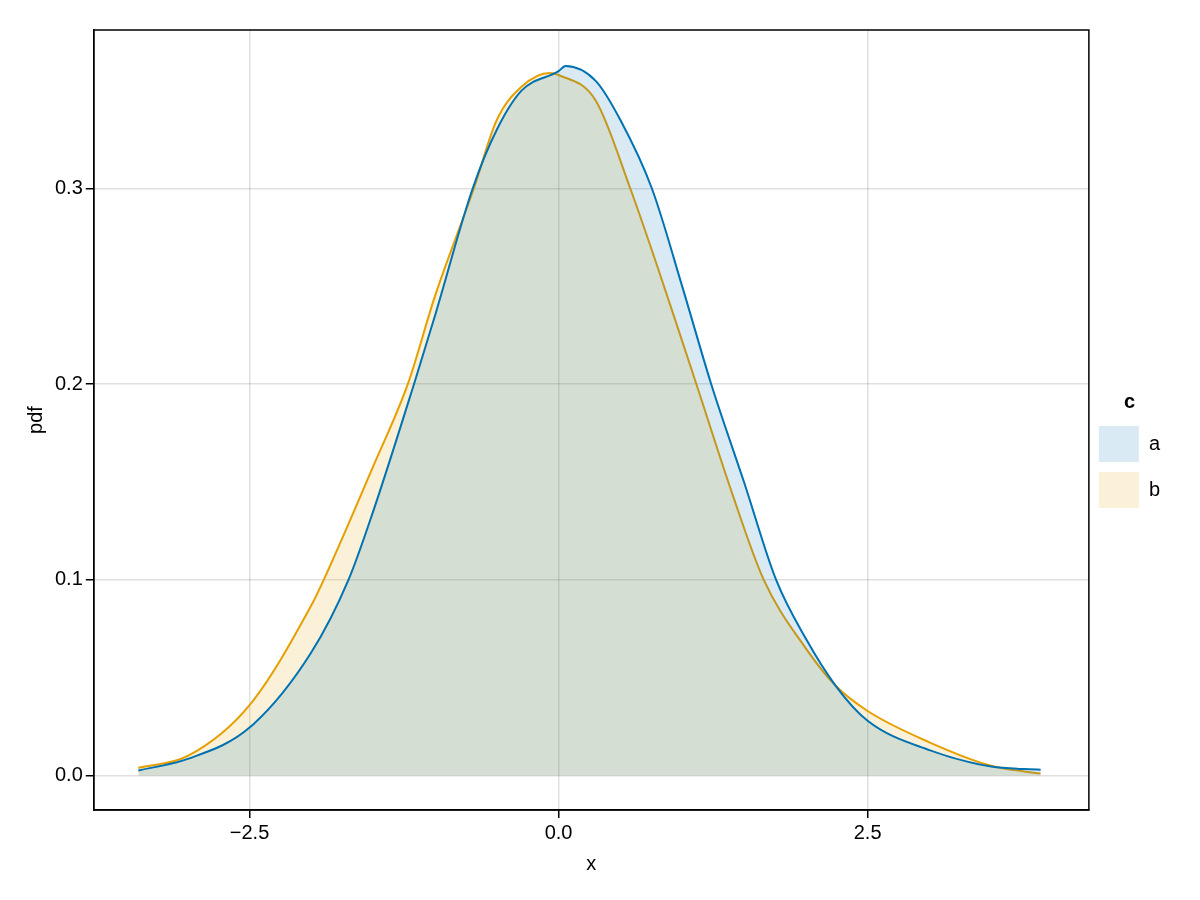 This screenshot has width=1200, height=900. What do you see at coordinates (1154, 442) in the screenshot?
I see `legend-label: a` at bounding box center [1154, 442].